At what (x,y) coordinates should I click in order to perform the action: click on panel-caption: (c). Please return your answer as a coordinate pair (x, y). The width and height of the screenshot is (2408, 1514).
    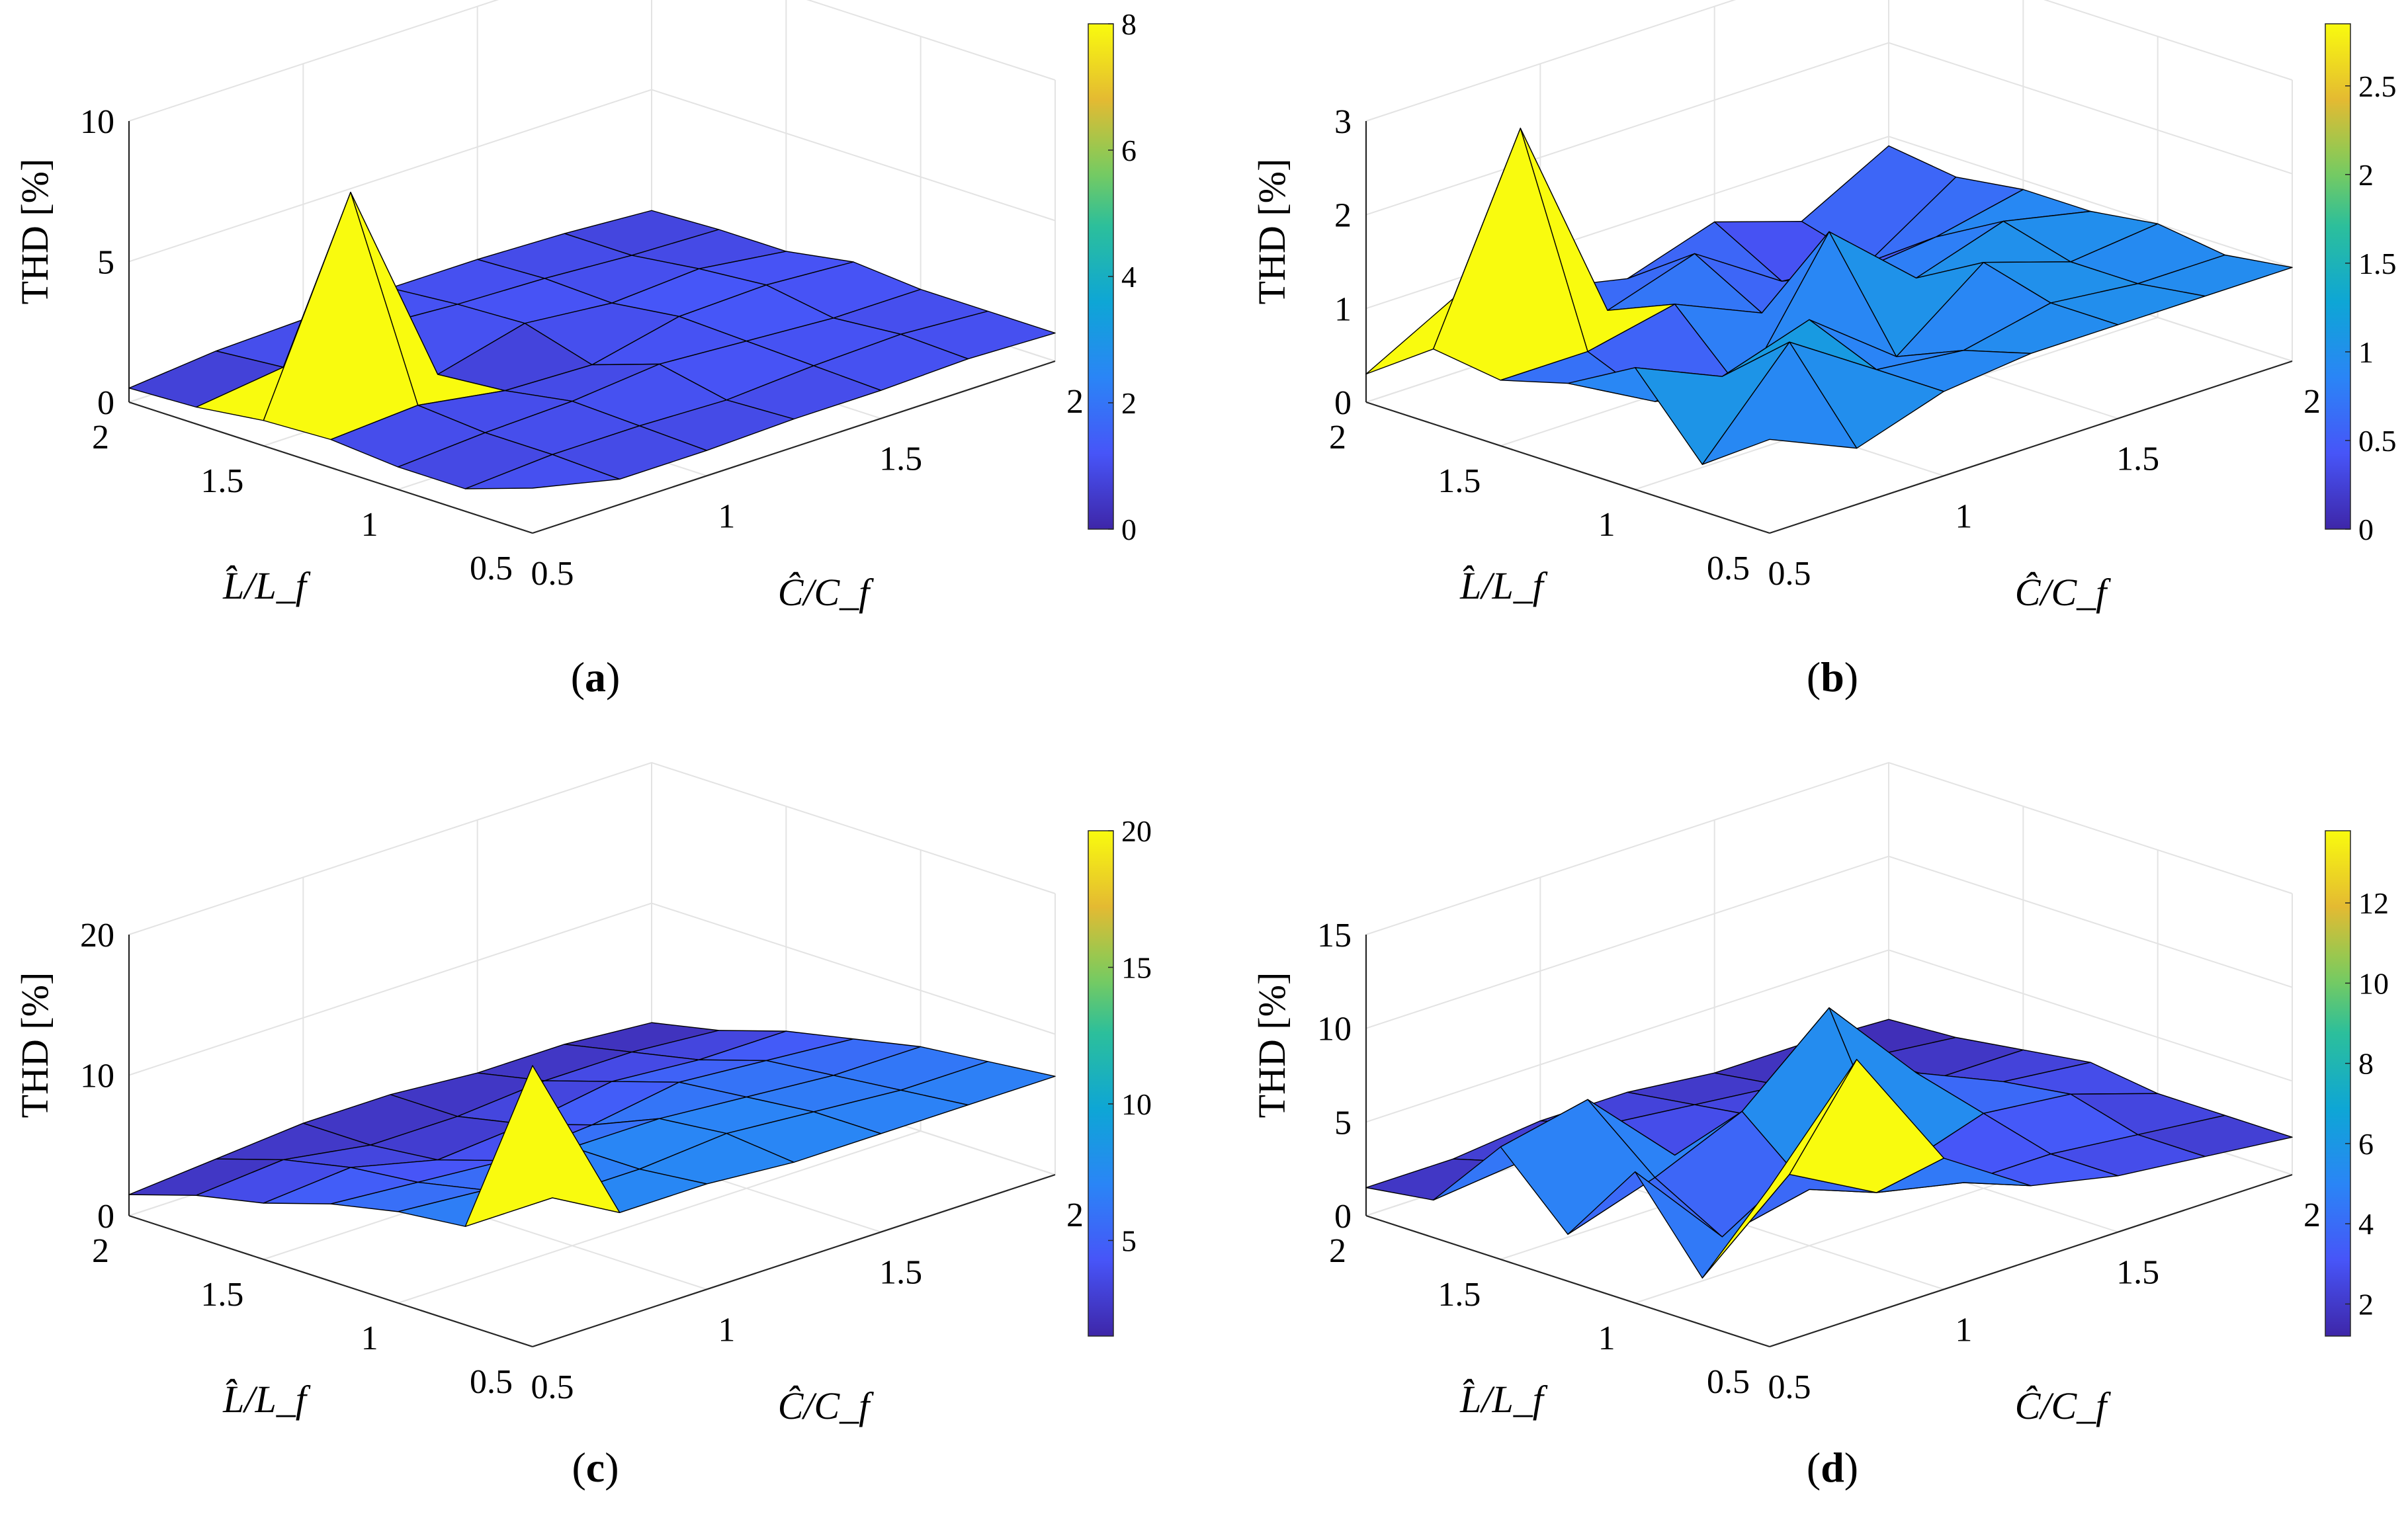
    Looking at the image, I should click on (595, 1468).